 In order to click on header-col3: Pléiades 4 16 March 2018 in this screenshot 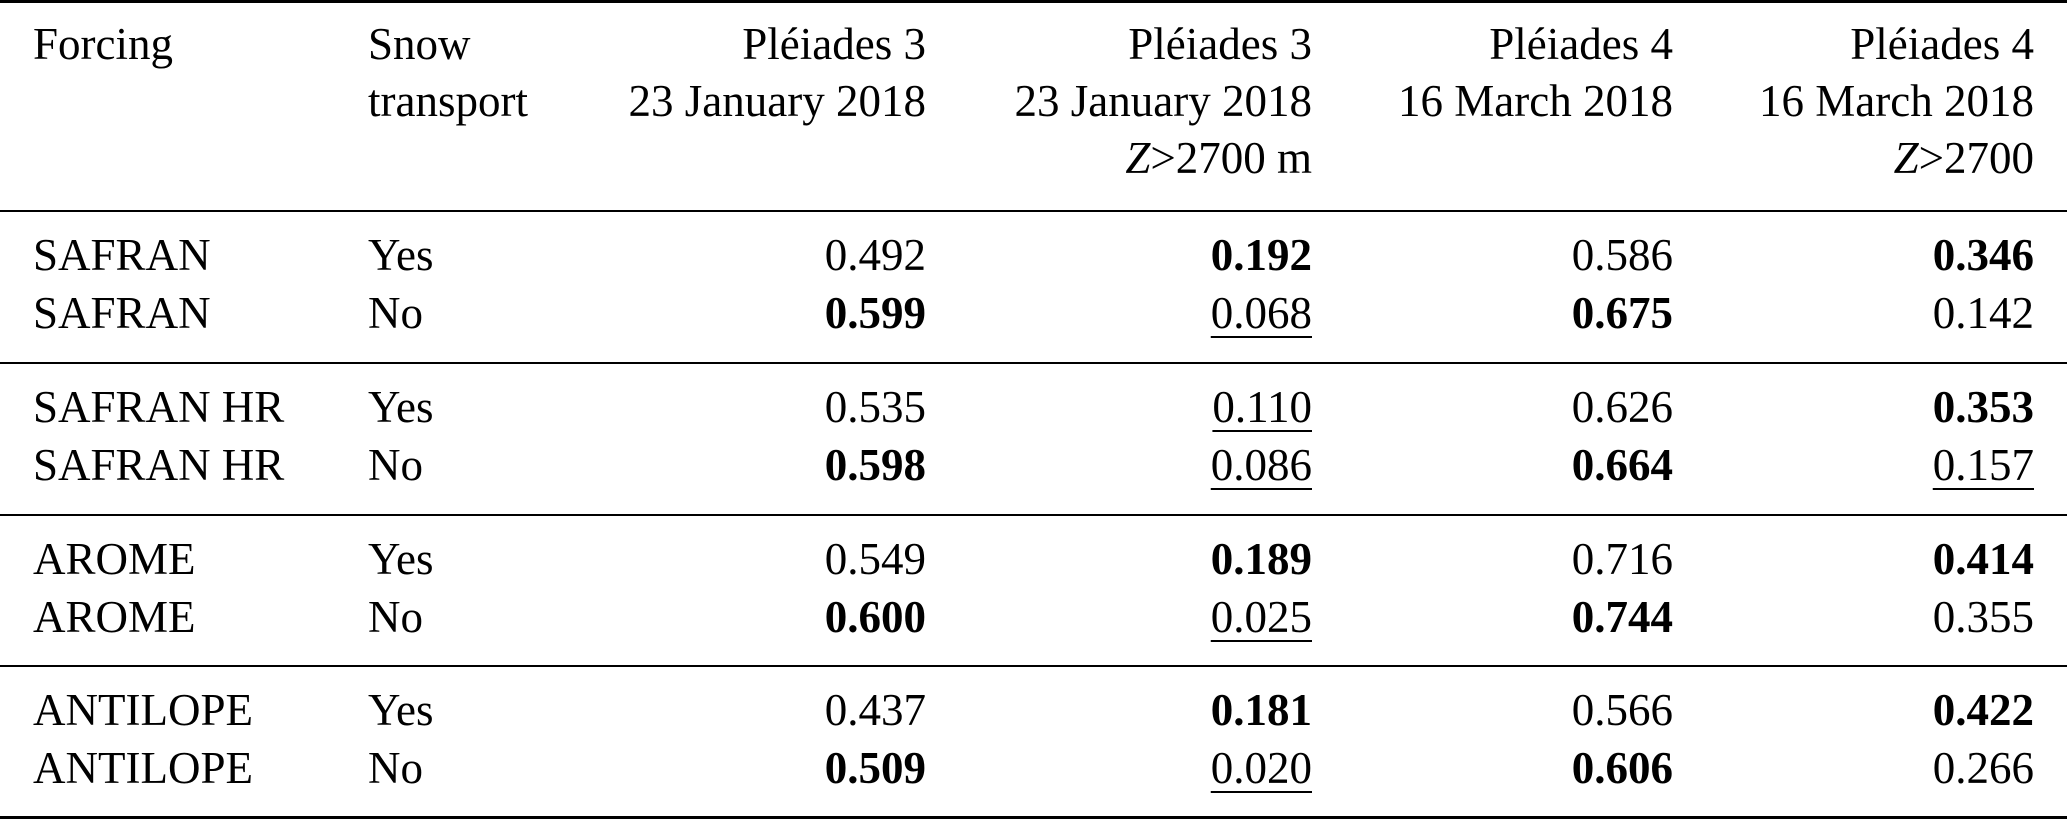, I will do `click(1535, 73)`.